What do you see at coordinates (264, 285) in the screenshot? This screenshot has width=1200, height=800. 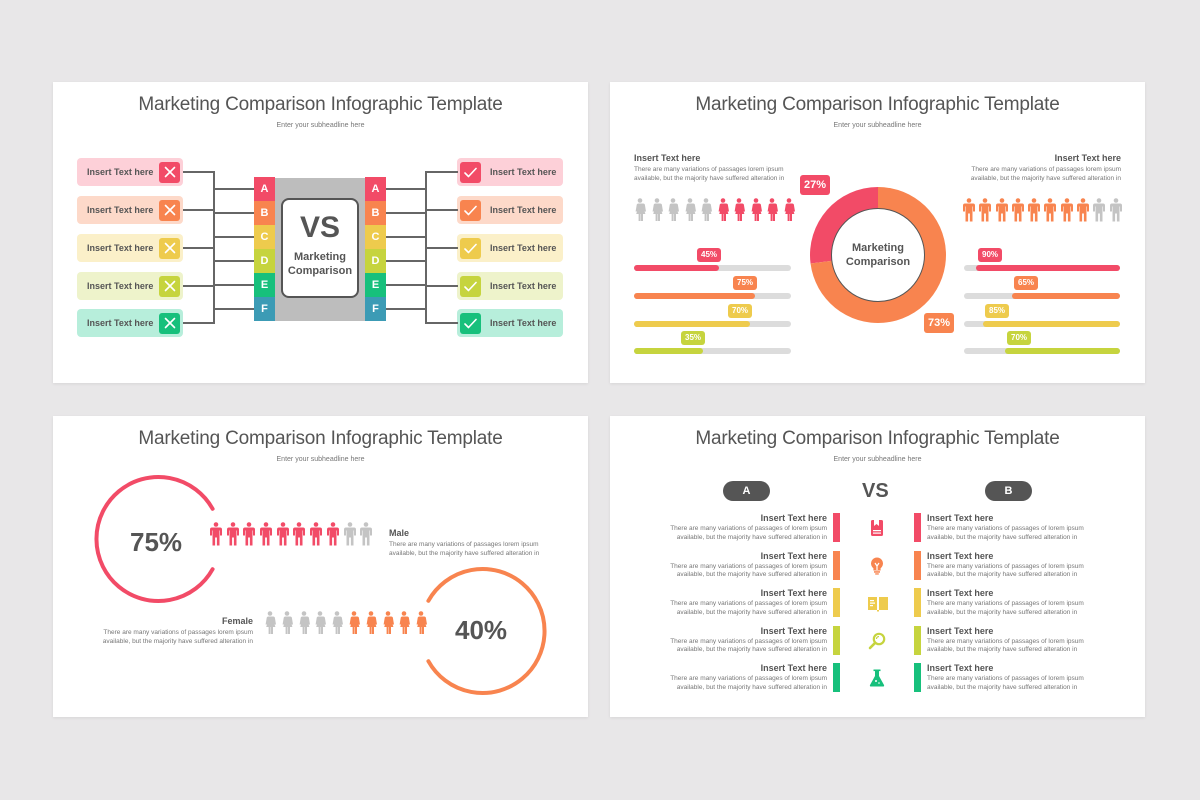 I see `letter-left-e: E` at bounding box center [264, 285].